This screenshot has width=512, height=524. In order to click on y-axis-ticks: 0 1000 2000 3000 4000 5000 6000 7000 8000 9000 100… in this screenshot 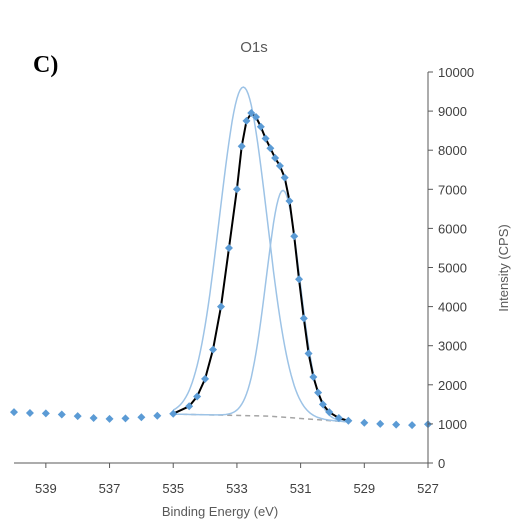, I will do `click(451, 268)`.